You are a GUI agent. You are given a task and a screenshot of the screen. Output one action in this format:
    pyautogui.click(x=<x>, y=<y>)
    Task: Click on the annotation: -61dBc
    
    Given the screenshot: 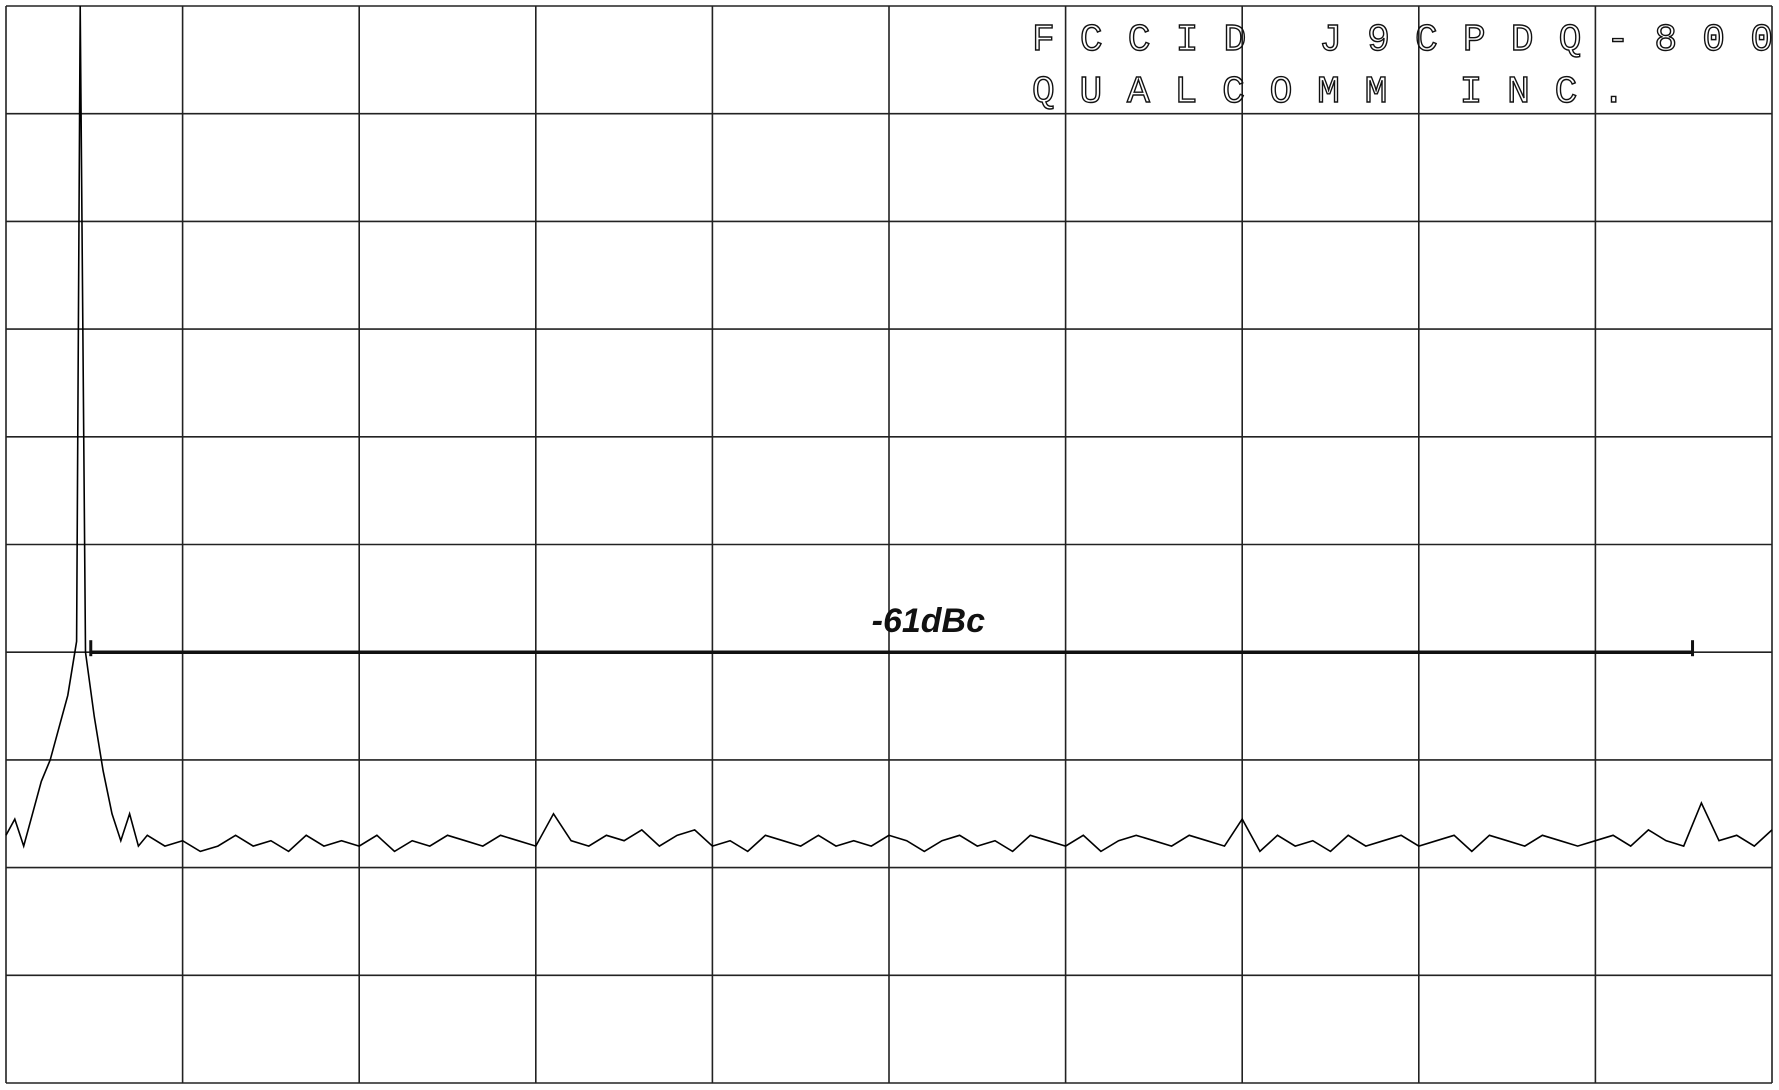 What is the action you would take?
    pyautogui.click(x=928, y=621)
    